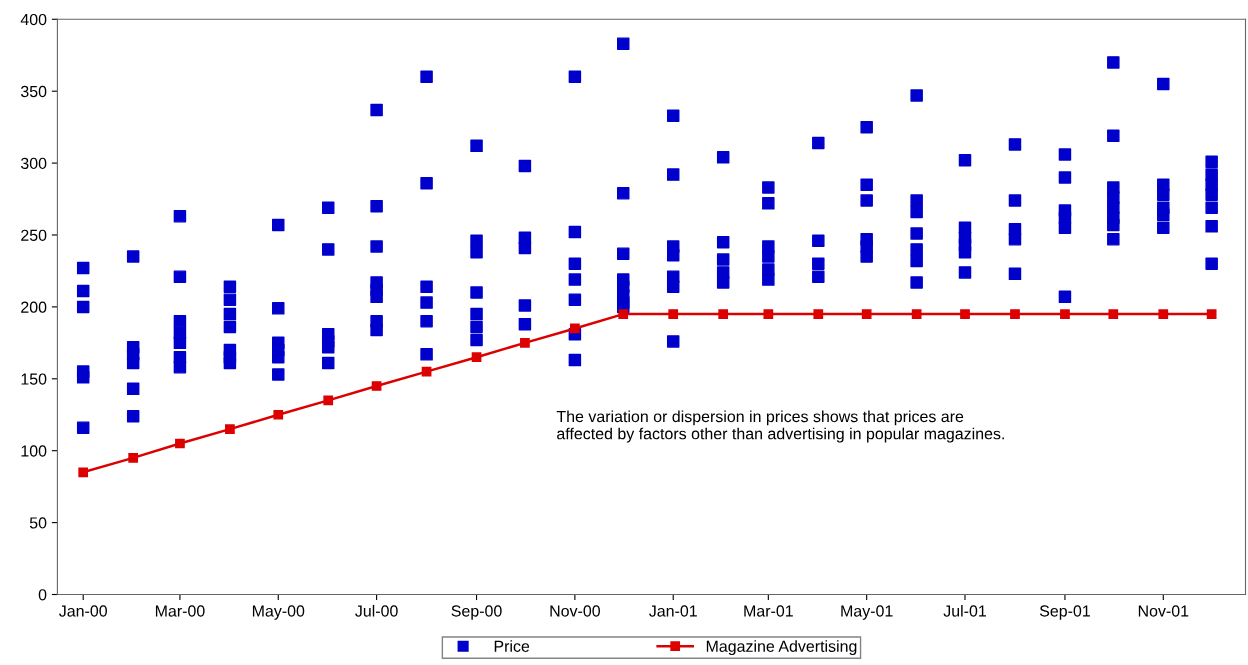  What do you see at coordinates (575, 611) in the screenshot?
I see `x-tick-label: Nov-00` at bounding box center [575, 611].